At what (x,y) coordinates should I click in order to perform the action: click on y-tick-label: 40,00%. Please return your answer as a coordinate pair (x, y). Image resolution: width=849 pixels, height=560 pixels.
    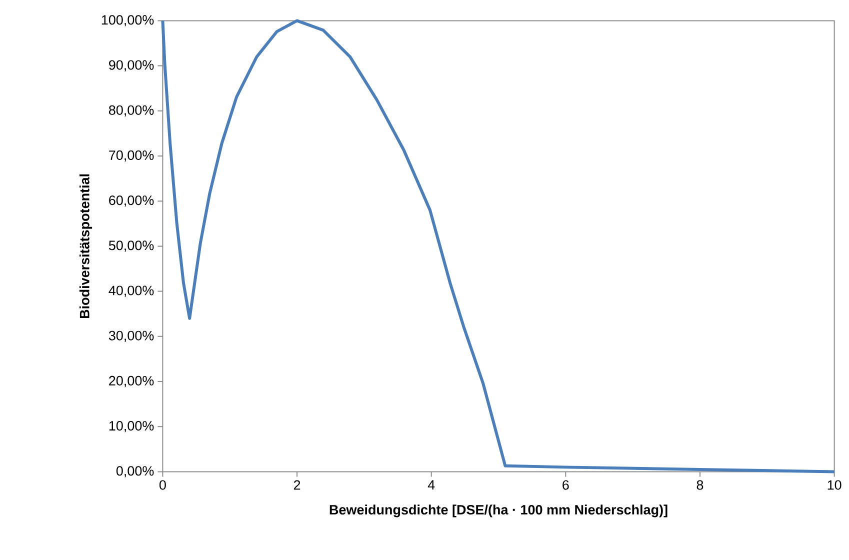
    Looking at the image, I should click on (131, 291).